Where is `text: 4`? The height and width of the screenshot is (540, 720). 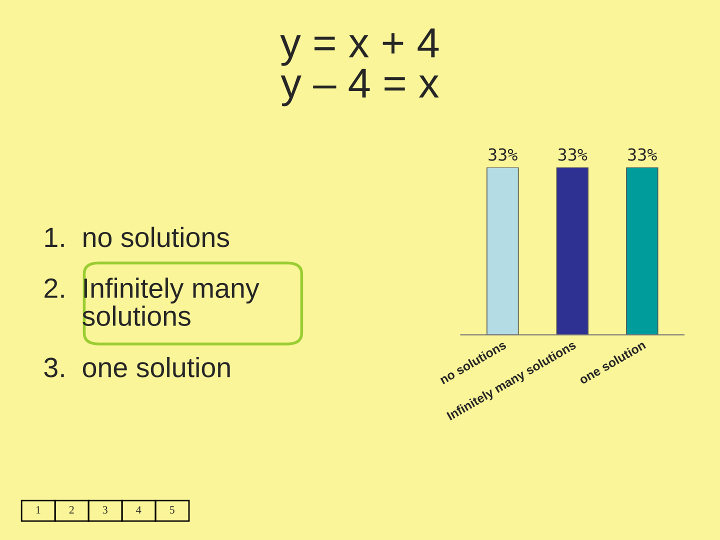 text: 4 is located at coordinates (139, 510).